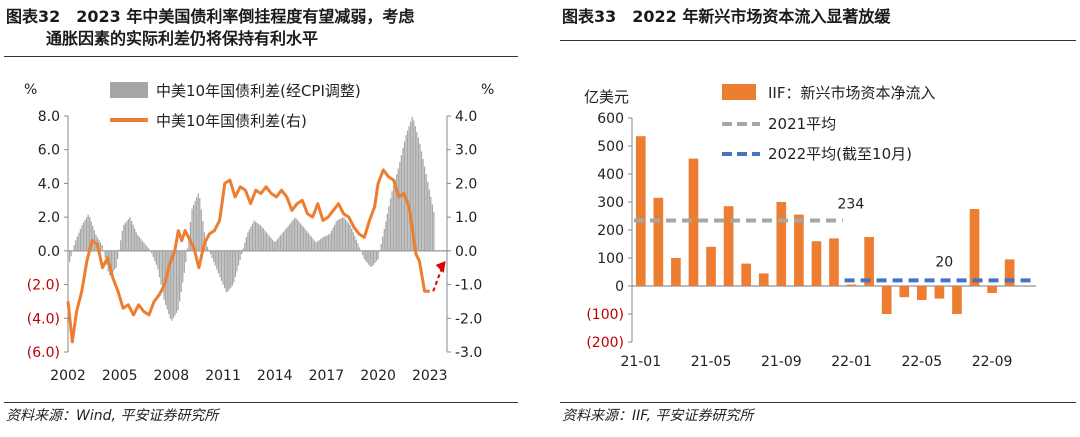 The width and height of the screenshot is (1080, 437). What do you see at coordinates (49, 184) in the screenshot?
I see `left-tick-label: 4.0` at bounding box center [49, 184].